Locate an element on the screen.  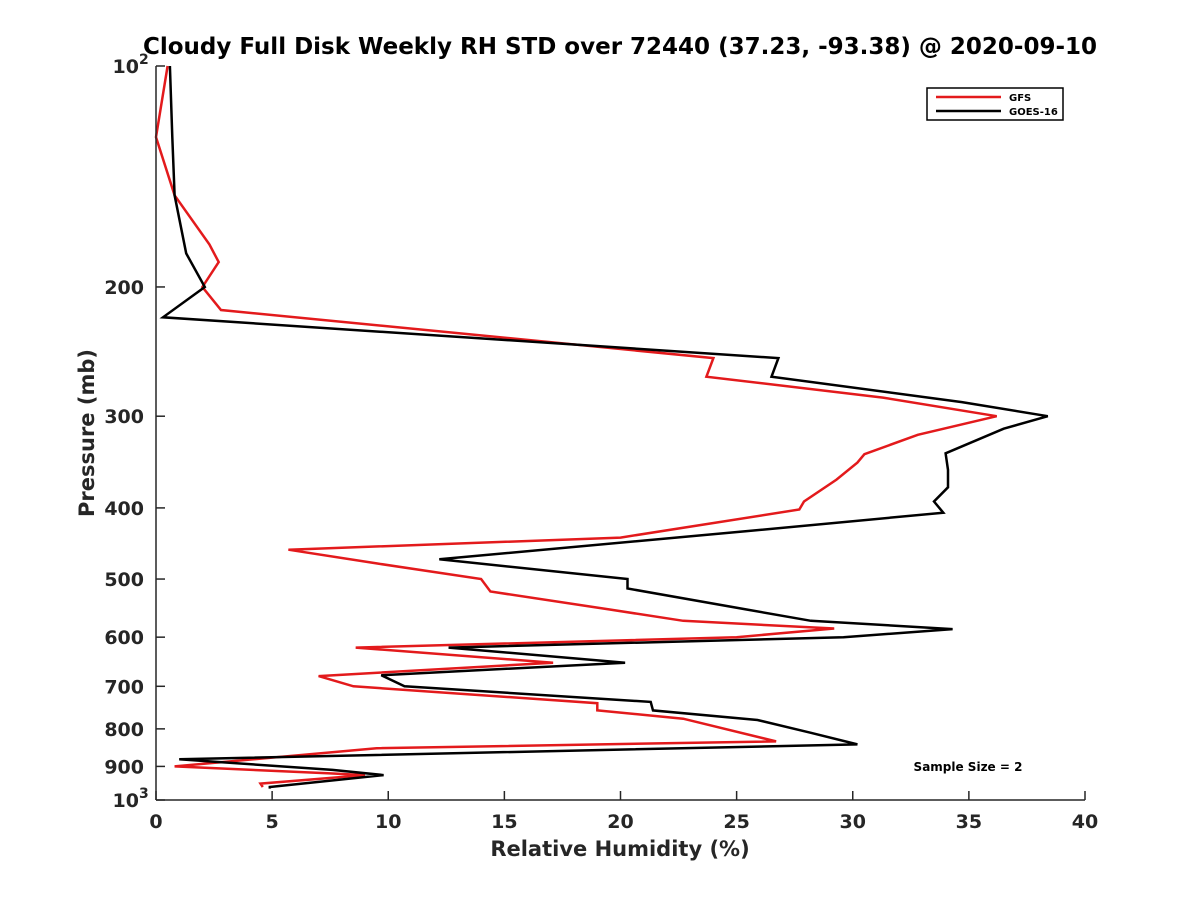
x-tick-label: 20 is located at coordinates (620, 822).